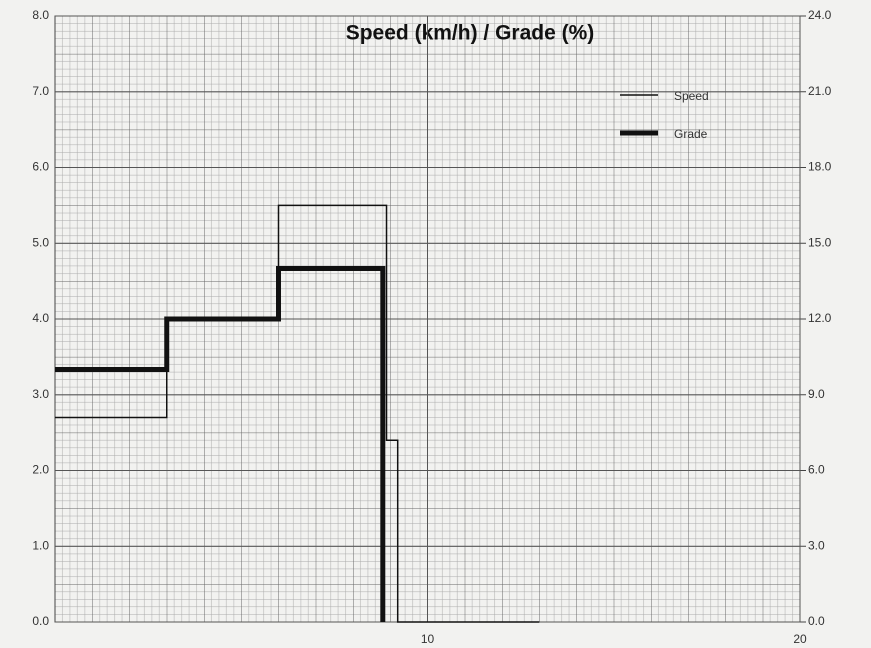 The image size is (871, 648). Describe the element at coordinates (691, 96) in the screenshot. I see `legend-label: Speed` at that location.